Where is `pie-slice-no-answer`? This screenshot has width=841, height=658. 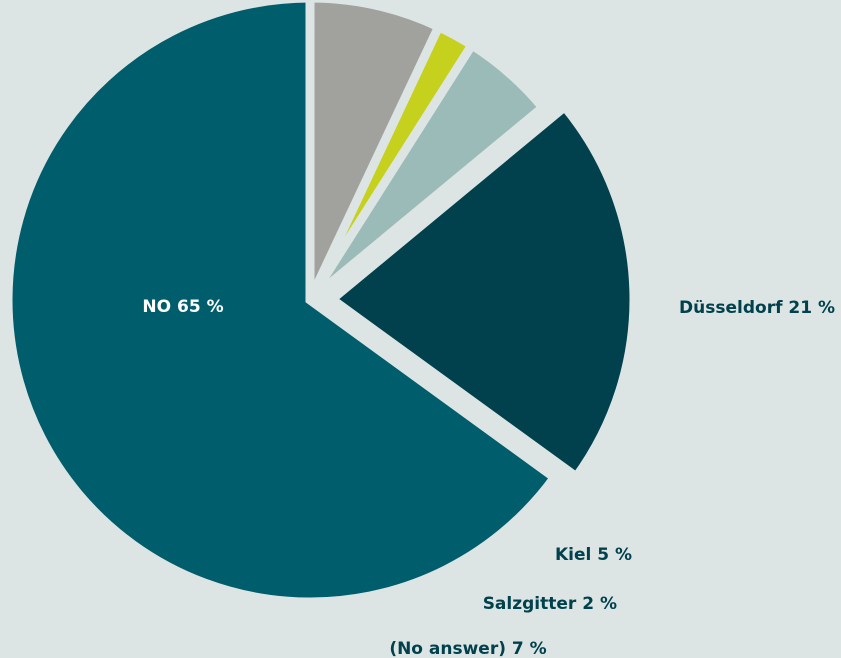
pie-slice-no-answer is located at coordinates (375, 151).